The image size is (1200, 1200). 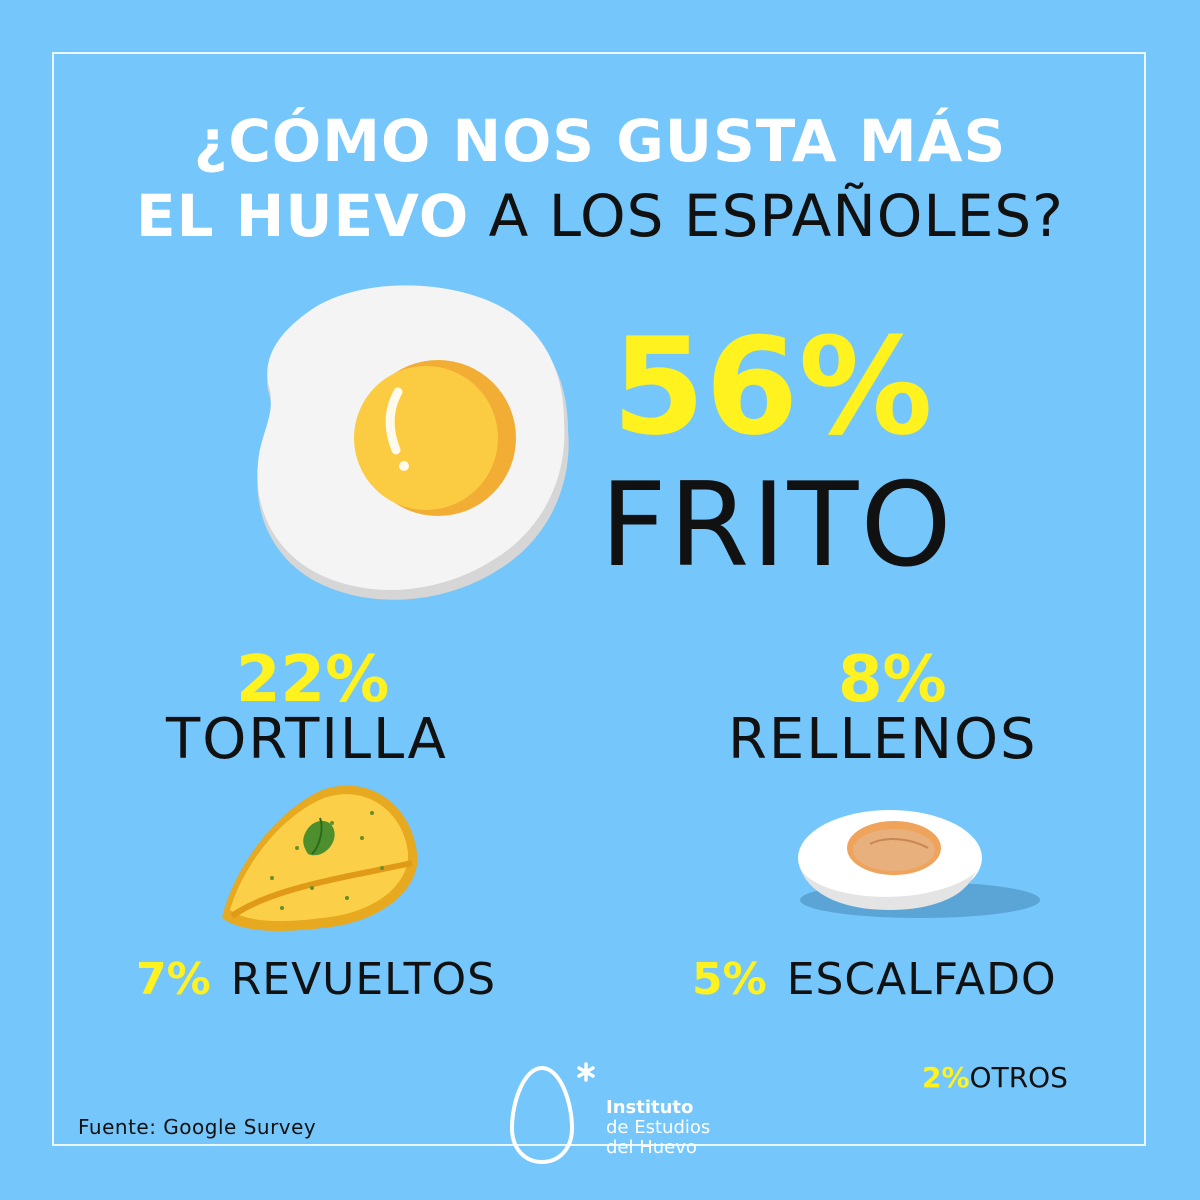 What do you see at coordinates (1018, 1077) in the screenshot?
I see `otros-label: OTROS` at bounding box center [1018, 1077].